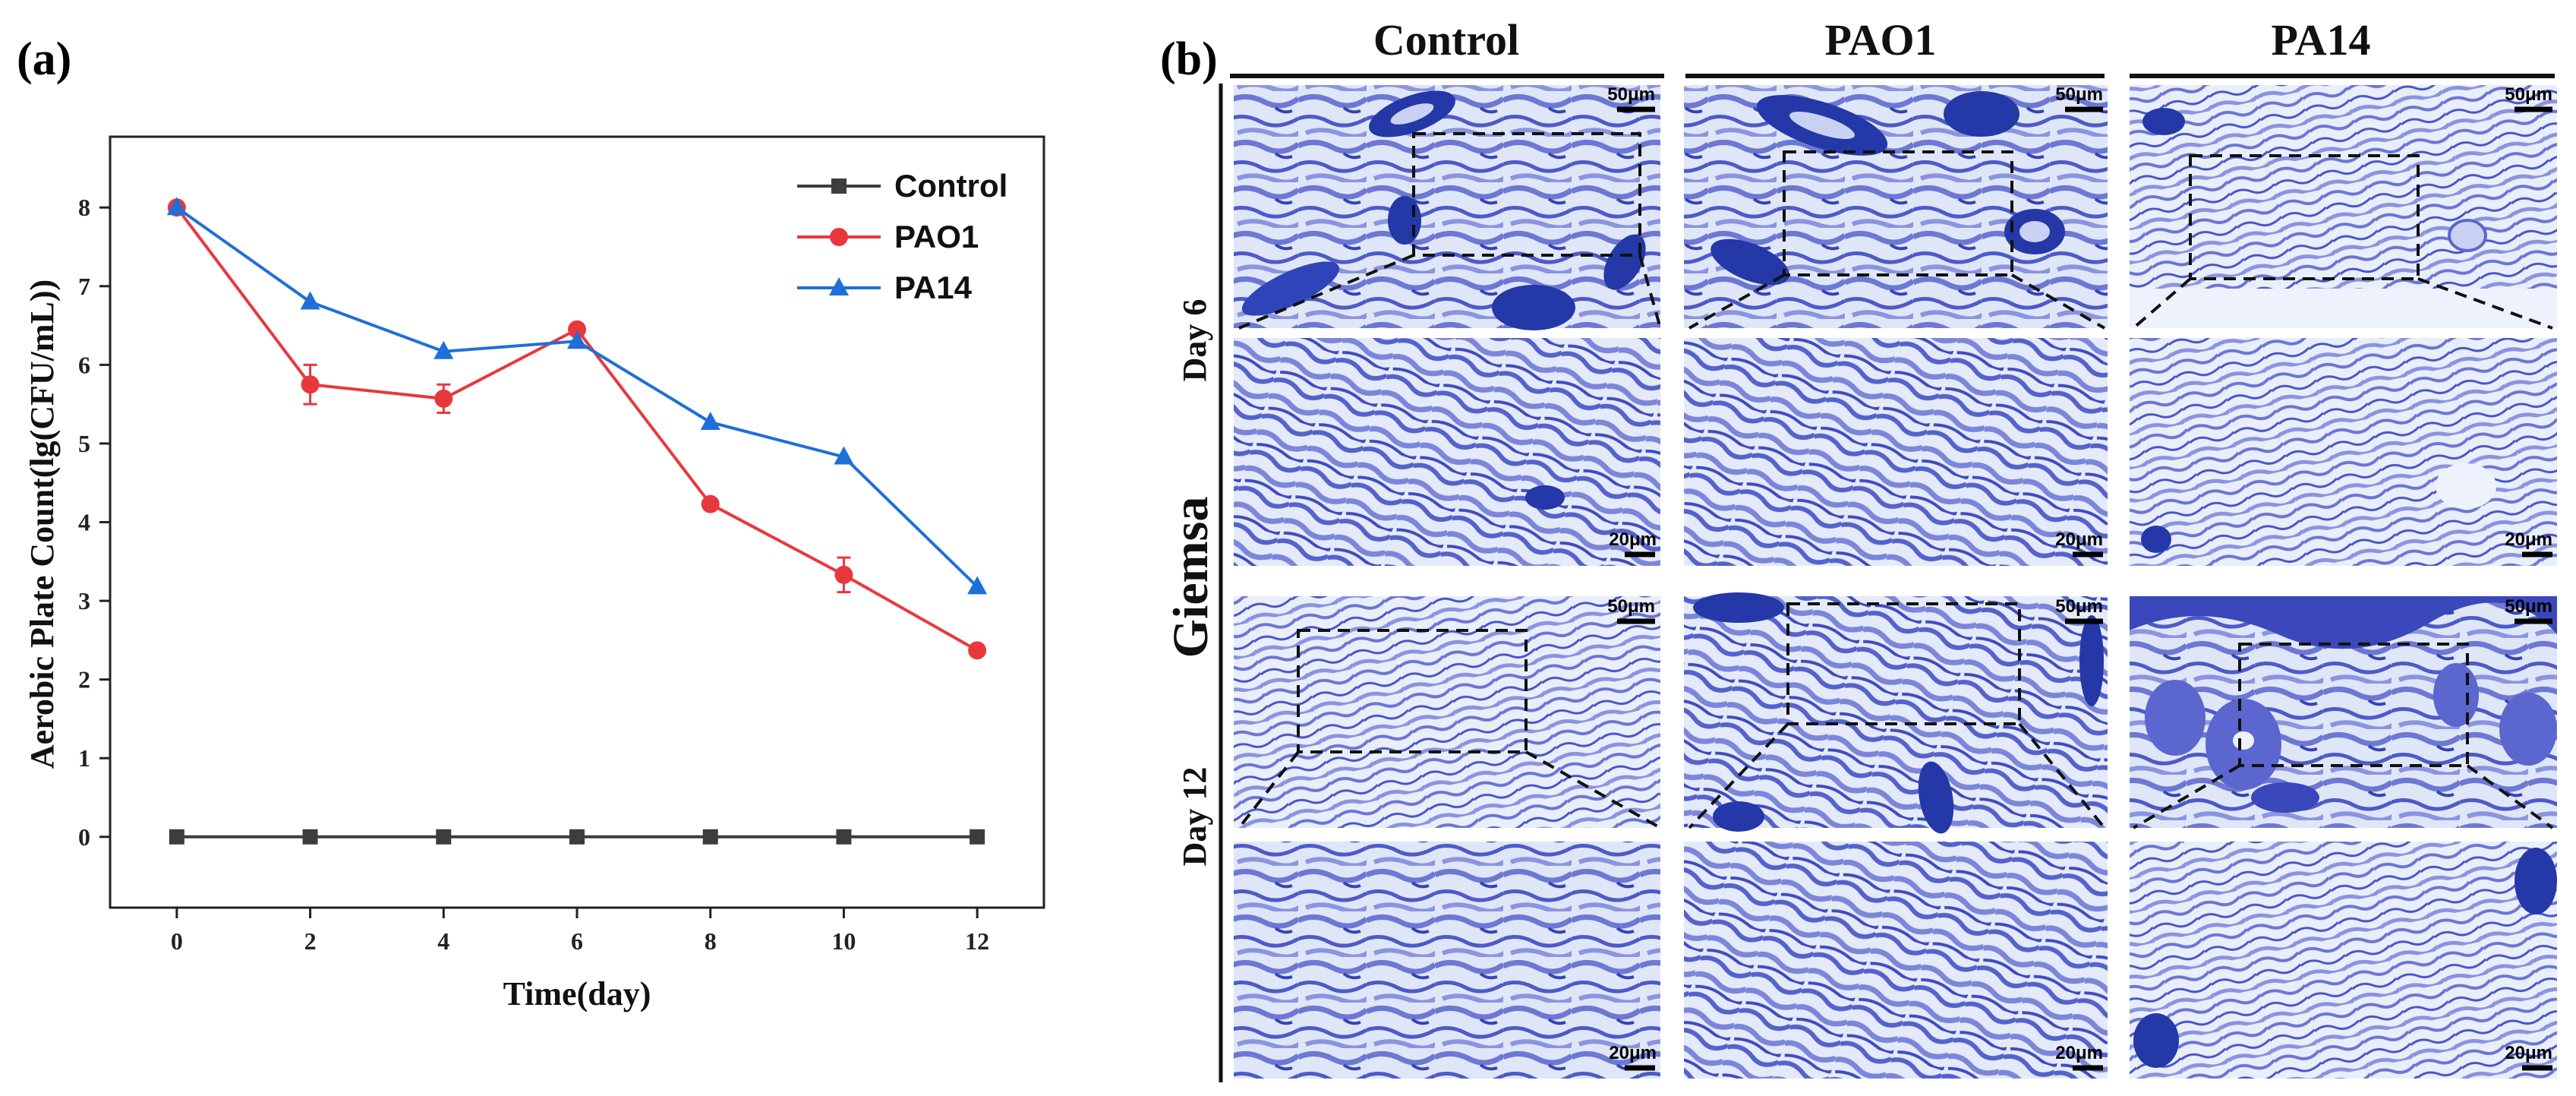 This screenshot has width=2576, height=1096. I want to click on legend-entry: Control, so click(902, 186).